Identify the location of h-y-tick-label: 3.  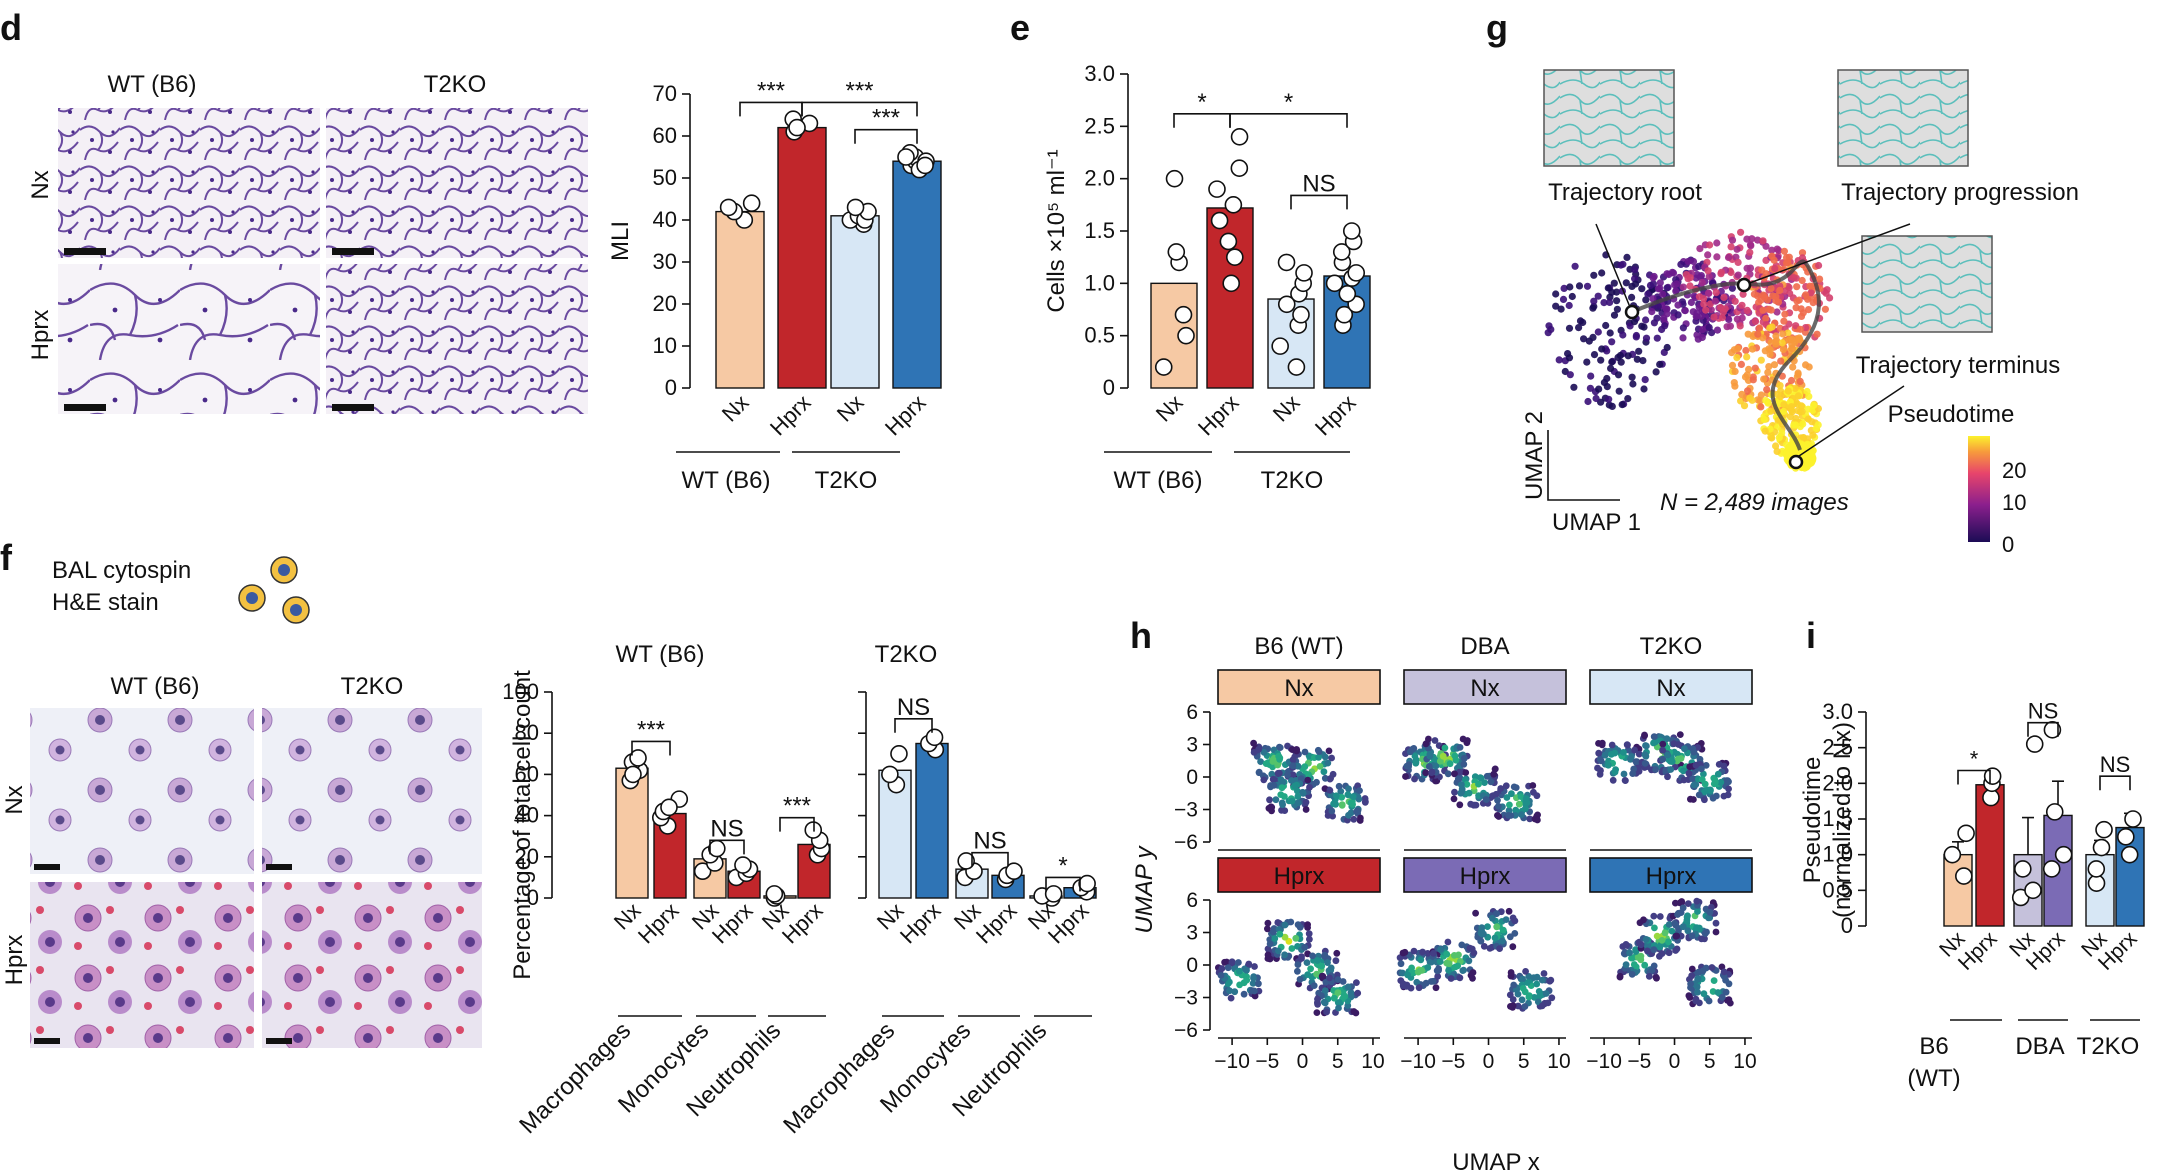
(1192, 745).